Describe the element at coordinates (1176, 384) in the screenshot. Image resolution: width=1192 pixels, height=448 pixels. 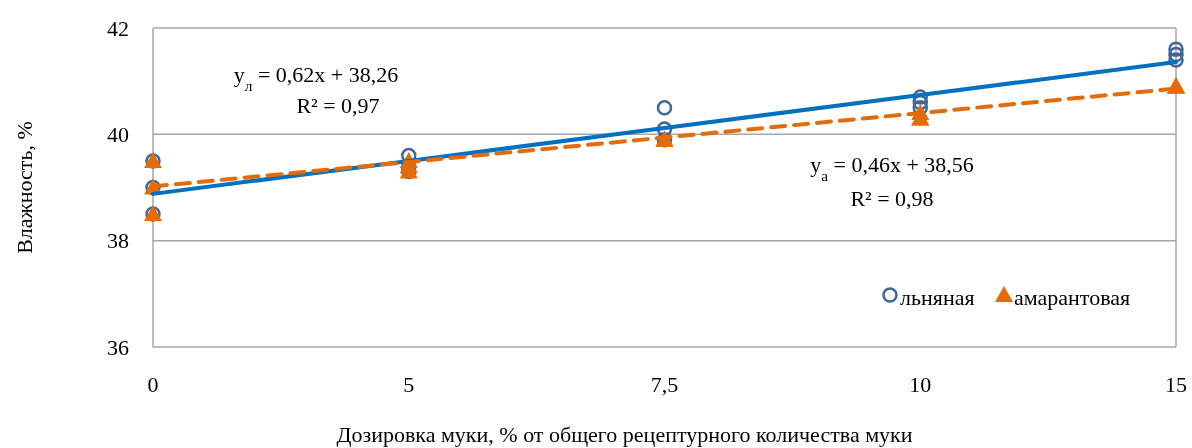
I see `x-tick-label: 15` at that location.